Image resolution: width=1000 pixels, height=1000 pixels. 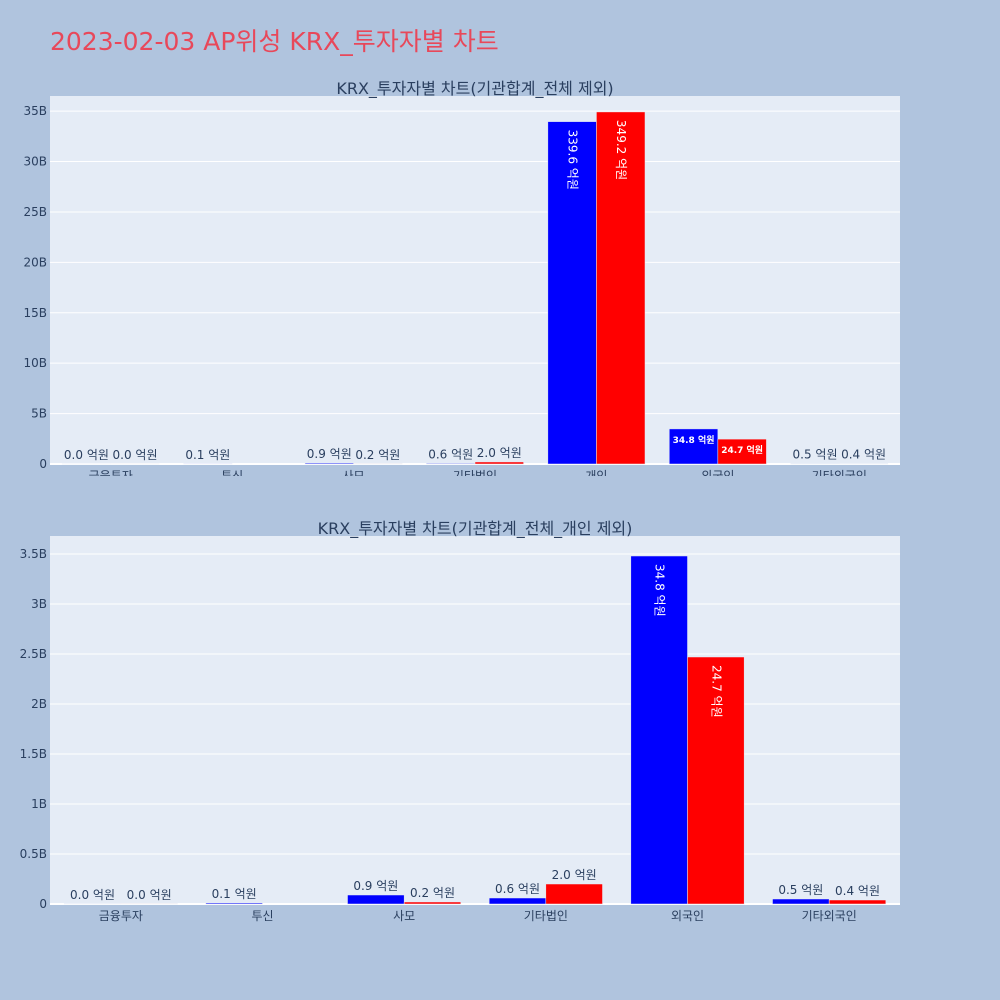 What do you see at coordinates (39, 704) in the screenshot?
I see `y-tick-label: 2B` at bounding box center [39, 704].